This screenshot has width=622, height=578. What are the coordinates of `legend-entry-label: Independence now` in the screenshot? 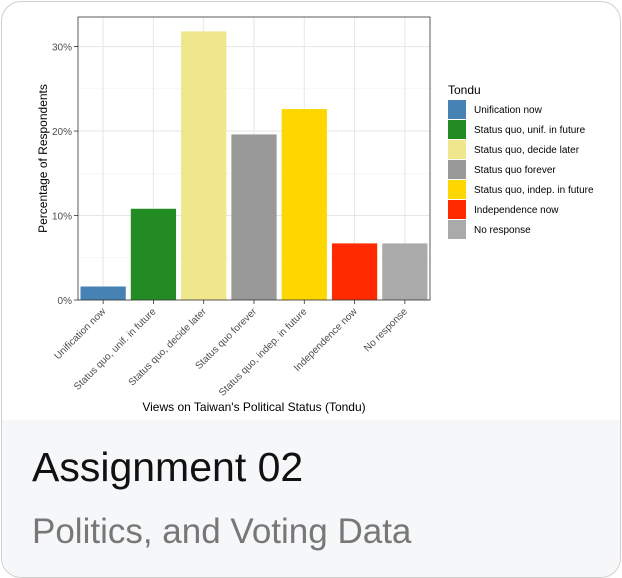 It's located at (516, 210).